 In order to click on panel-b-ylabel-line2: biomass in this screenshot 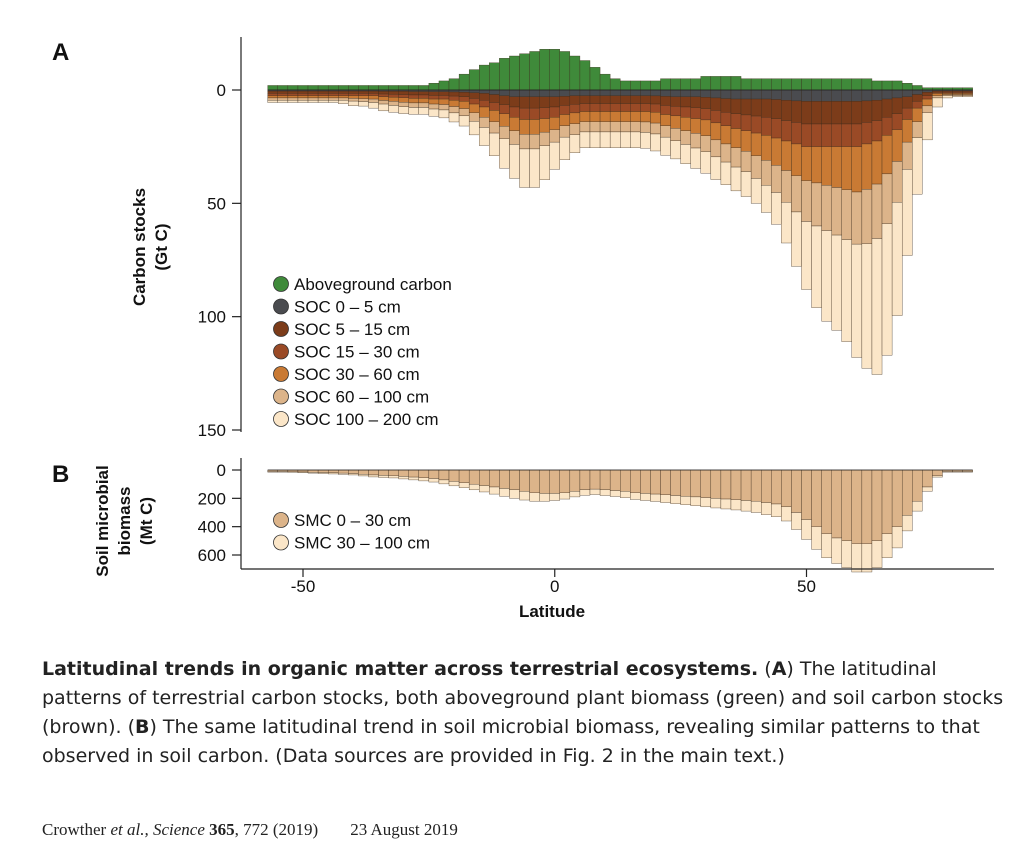, I will do `click(124, 521)`.